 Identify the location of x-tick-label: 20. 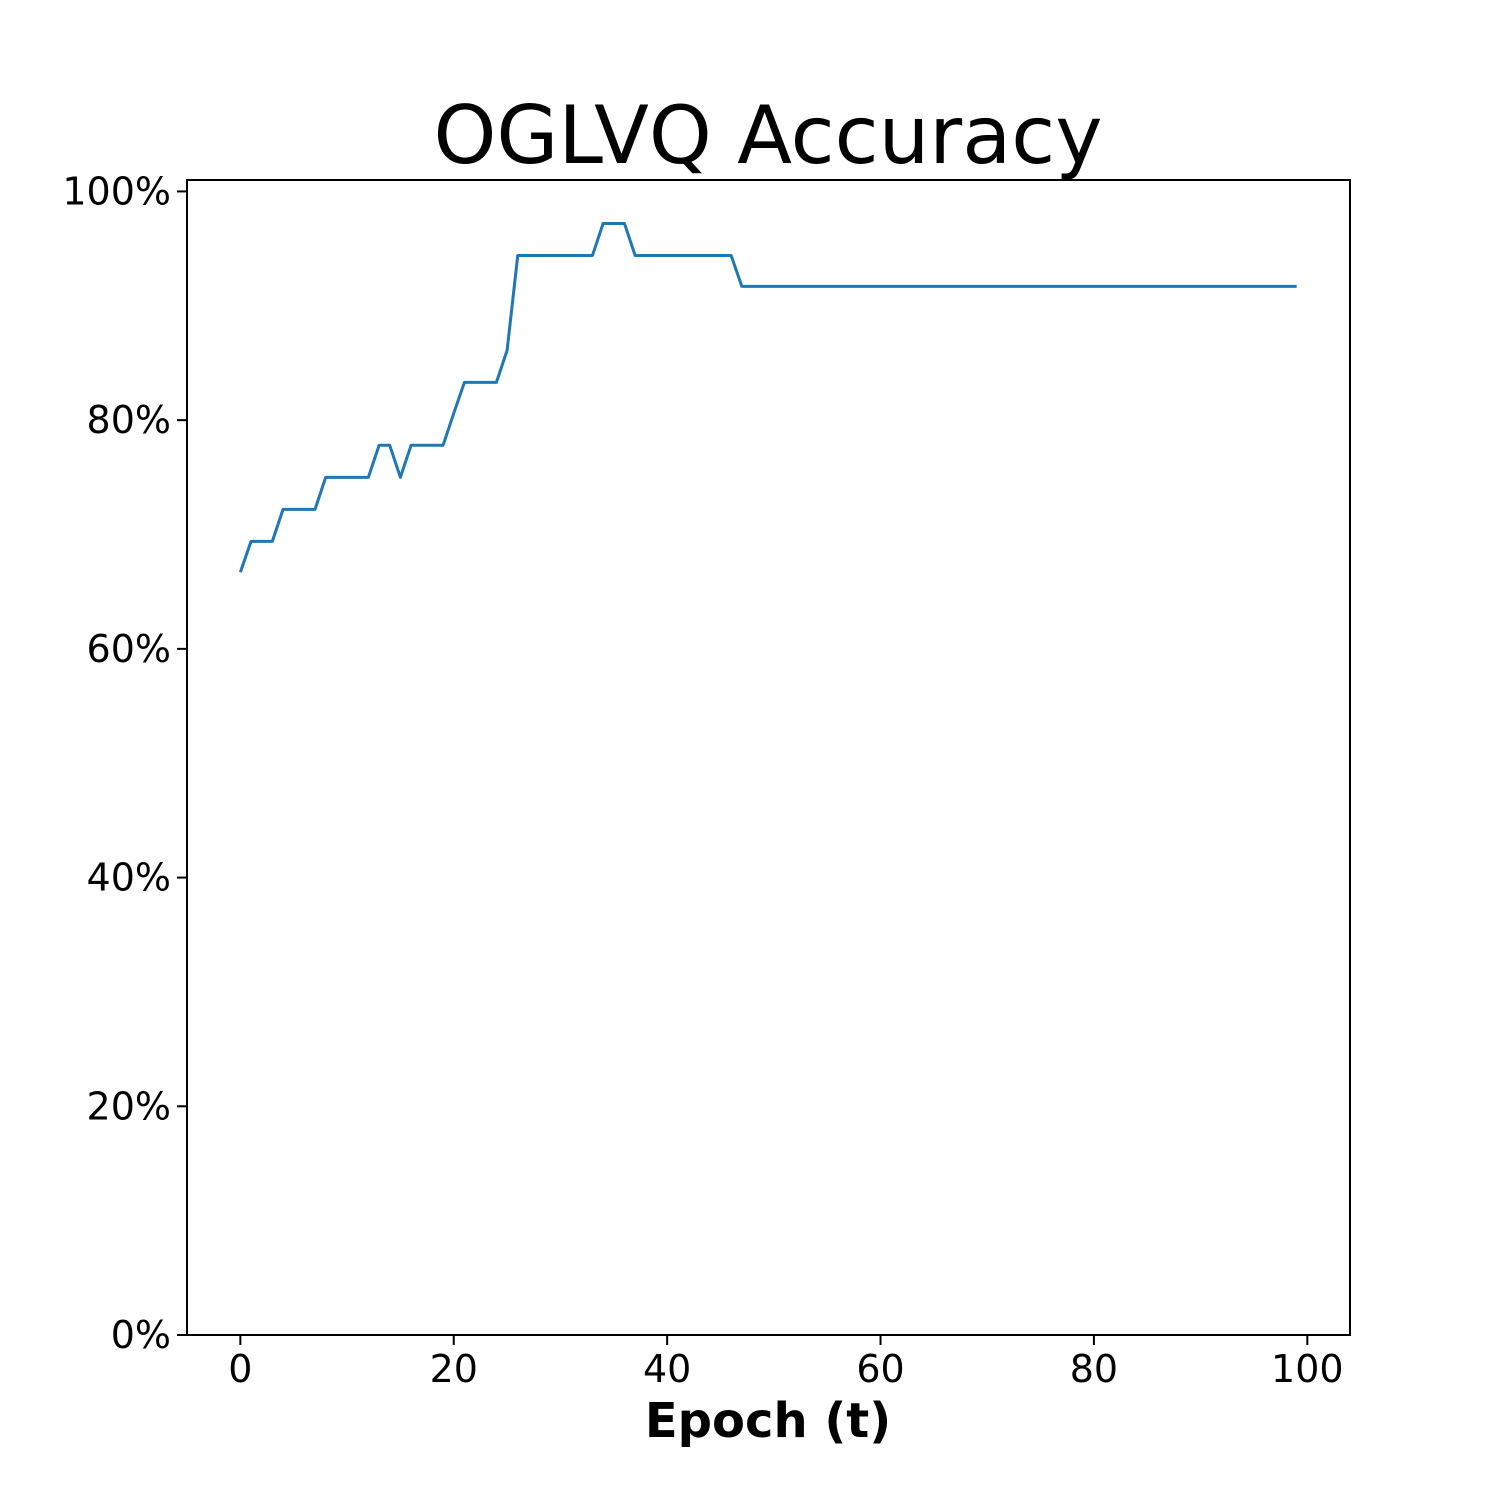
(454, 1369).